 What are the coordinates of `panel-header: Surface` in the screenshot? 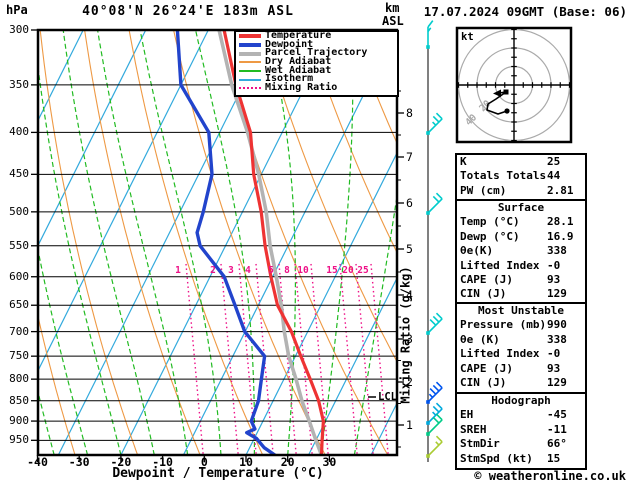 It's located at (521, 207).